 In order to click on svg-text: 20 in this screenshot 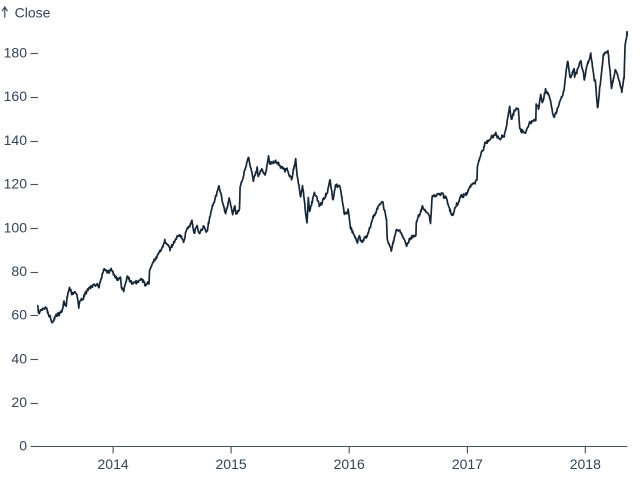, I will do `click(19, 402)`.